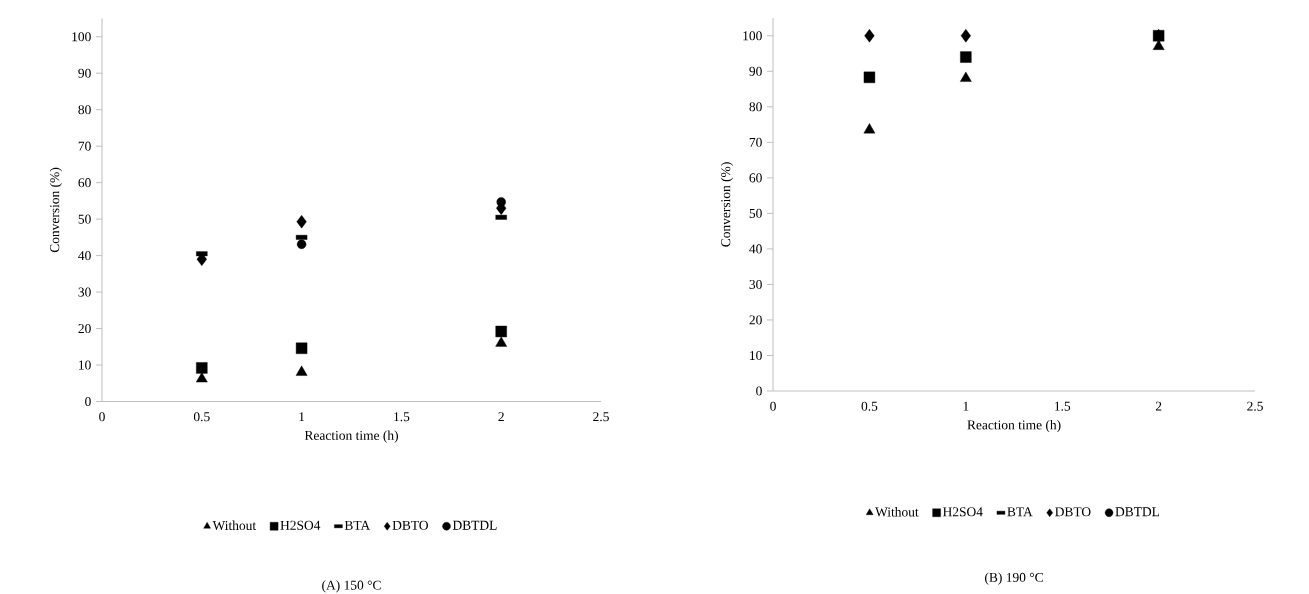  Describe the element at coordinates (351, 586) in the screenshot. I see `text: (A) 150 °C` at that location.